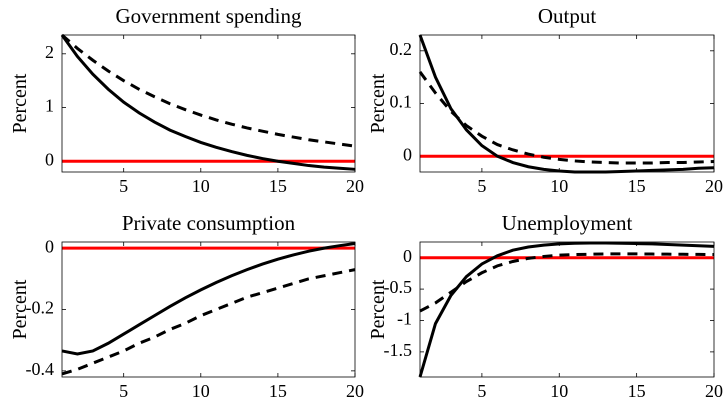 The height and width of the screenshot is (416, 728). I want to click on y-tick-label: -0.5, so click(398, 287).